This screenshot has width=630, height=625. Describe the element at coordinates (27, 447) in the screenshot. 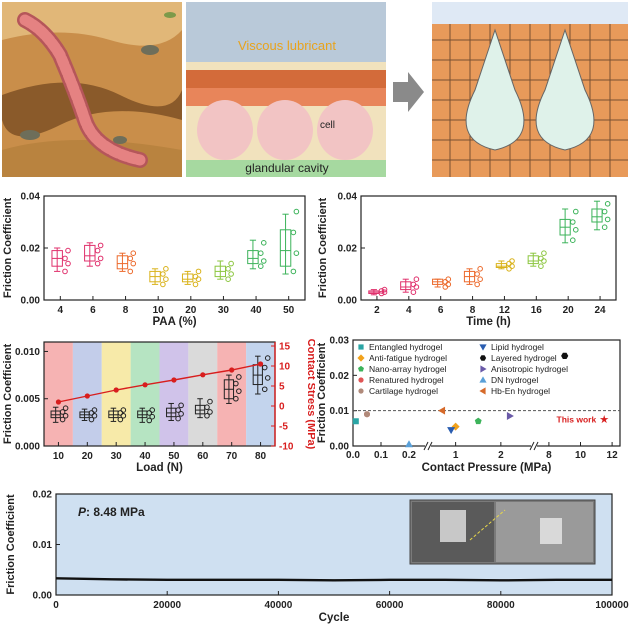

I see `y-tick-label: 0.000` at that location.